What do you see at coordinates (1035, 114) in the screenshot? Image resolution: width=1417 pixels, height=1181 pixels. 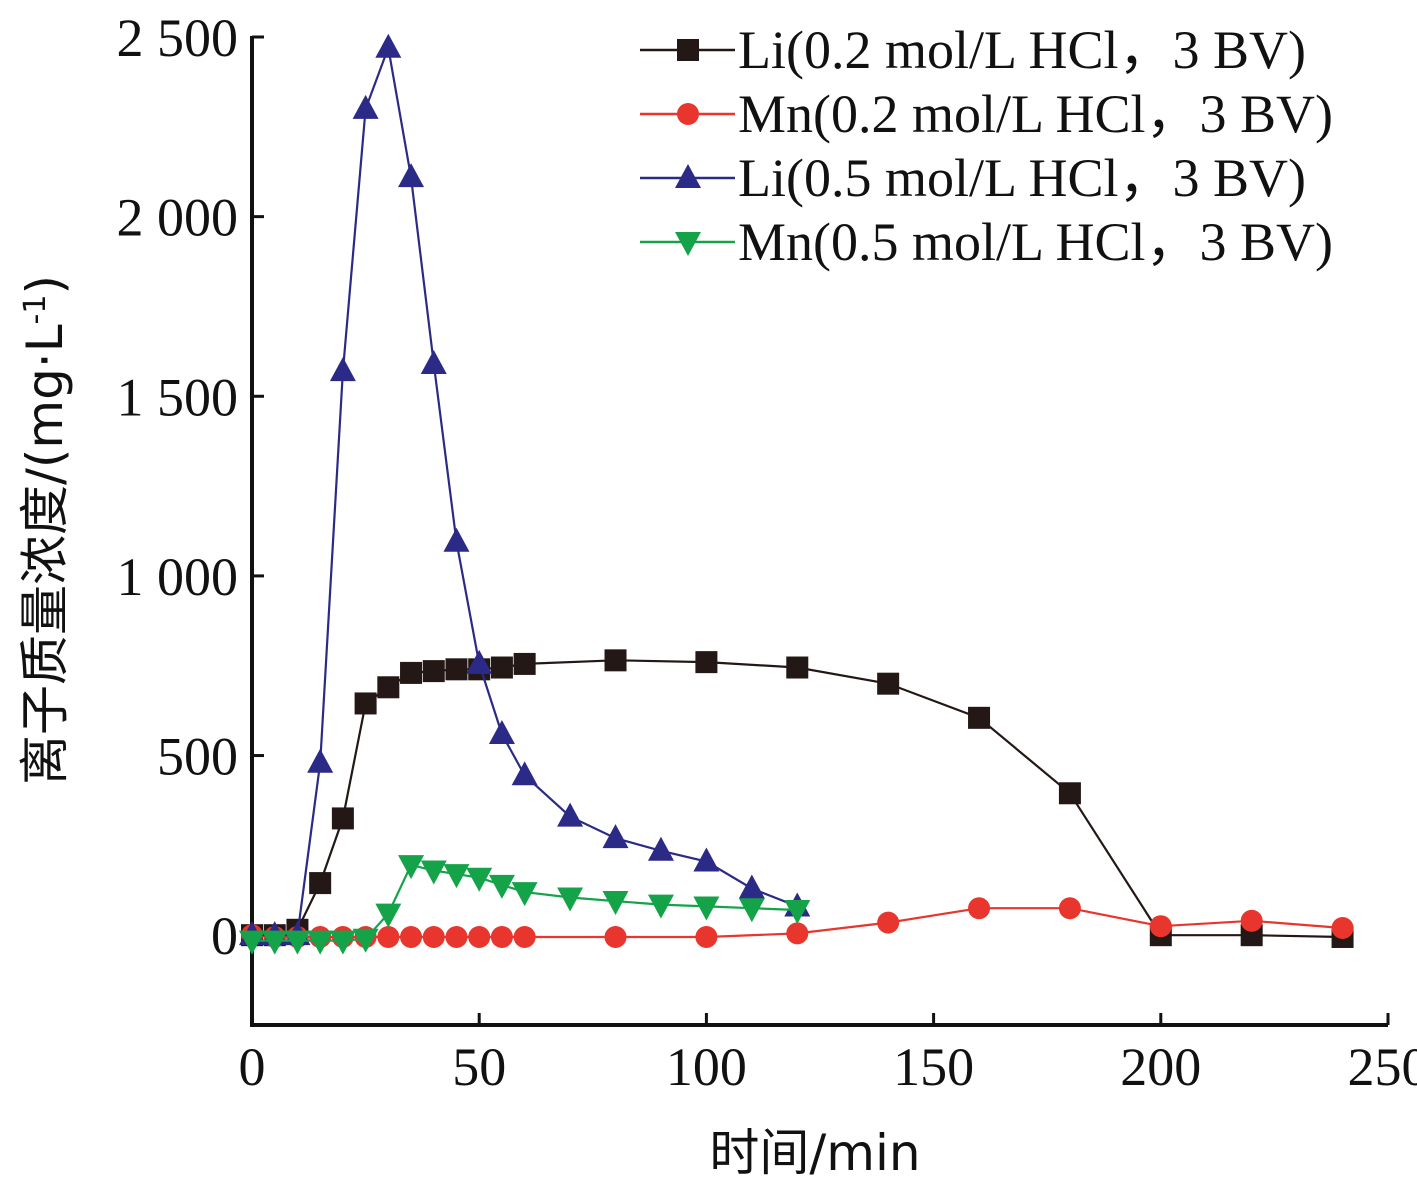 I see `legend-label: Mn(0.2 mol/L HCl，3 BV)` at bounding box center [1035, 114].